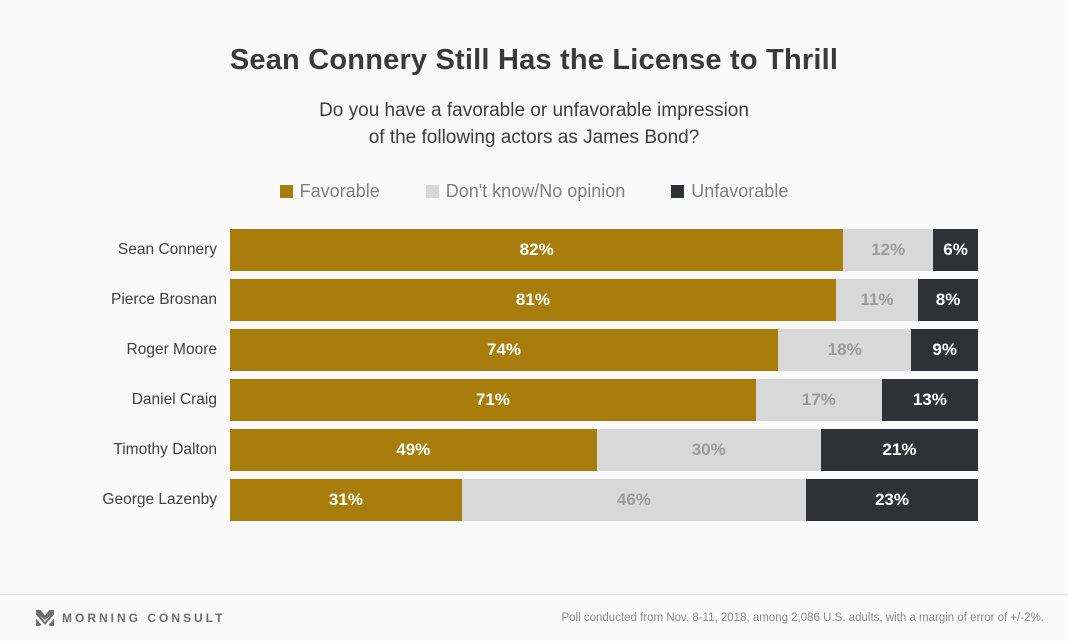 This screenshot has height=641, width=1068. What do you see at coordinates (740, 191) in the screenshot?
I see `legend-label: Unfavorable` at bounding box center [740, 191].